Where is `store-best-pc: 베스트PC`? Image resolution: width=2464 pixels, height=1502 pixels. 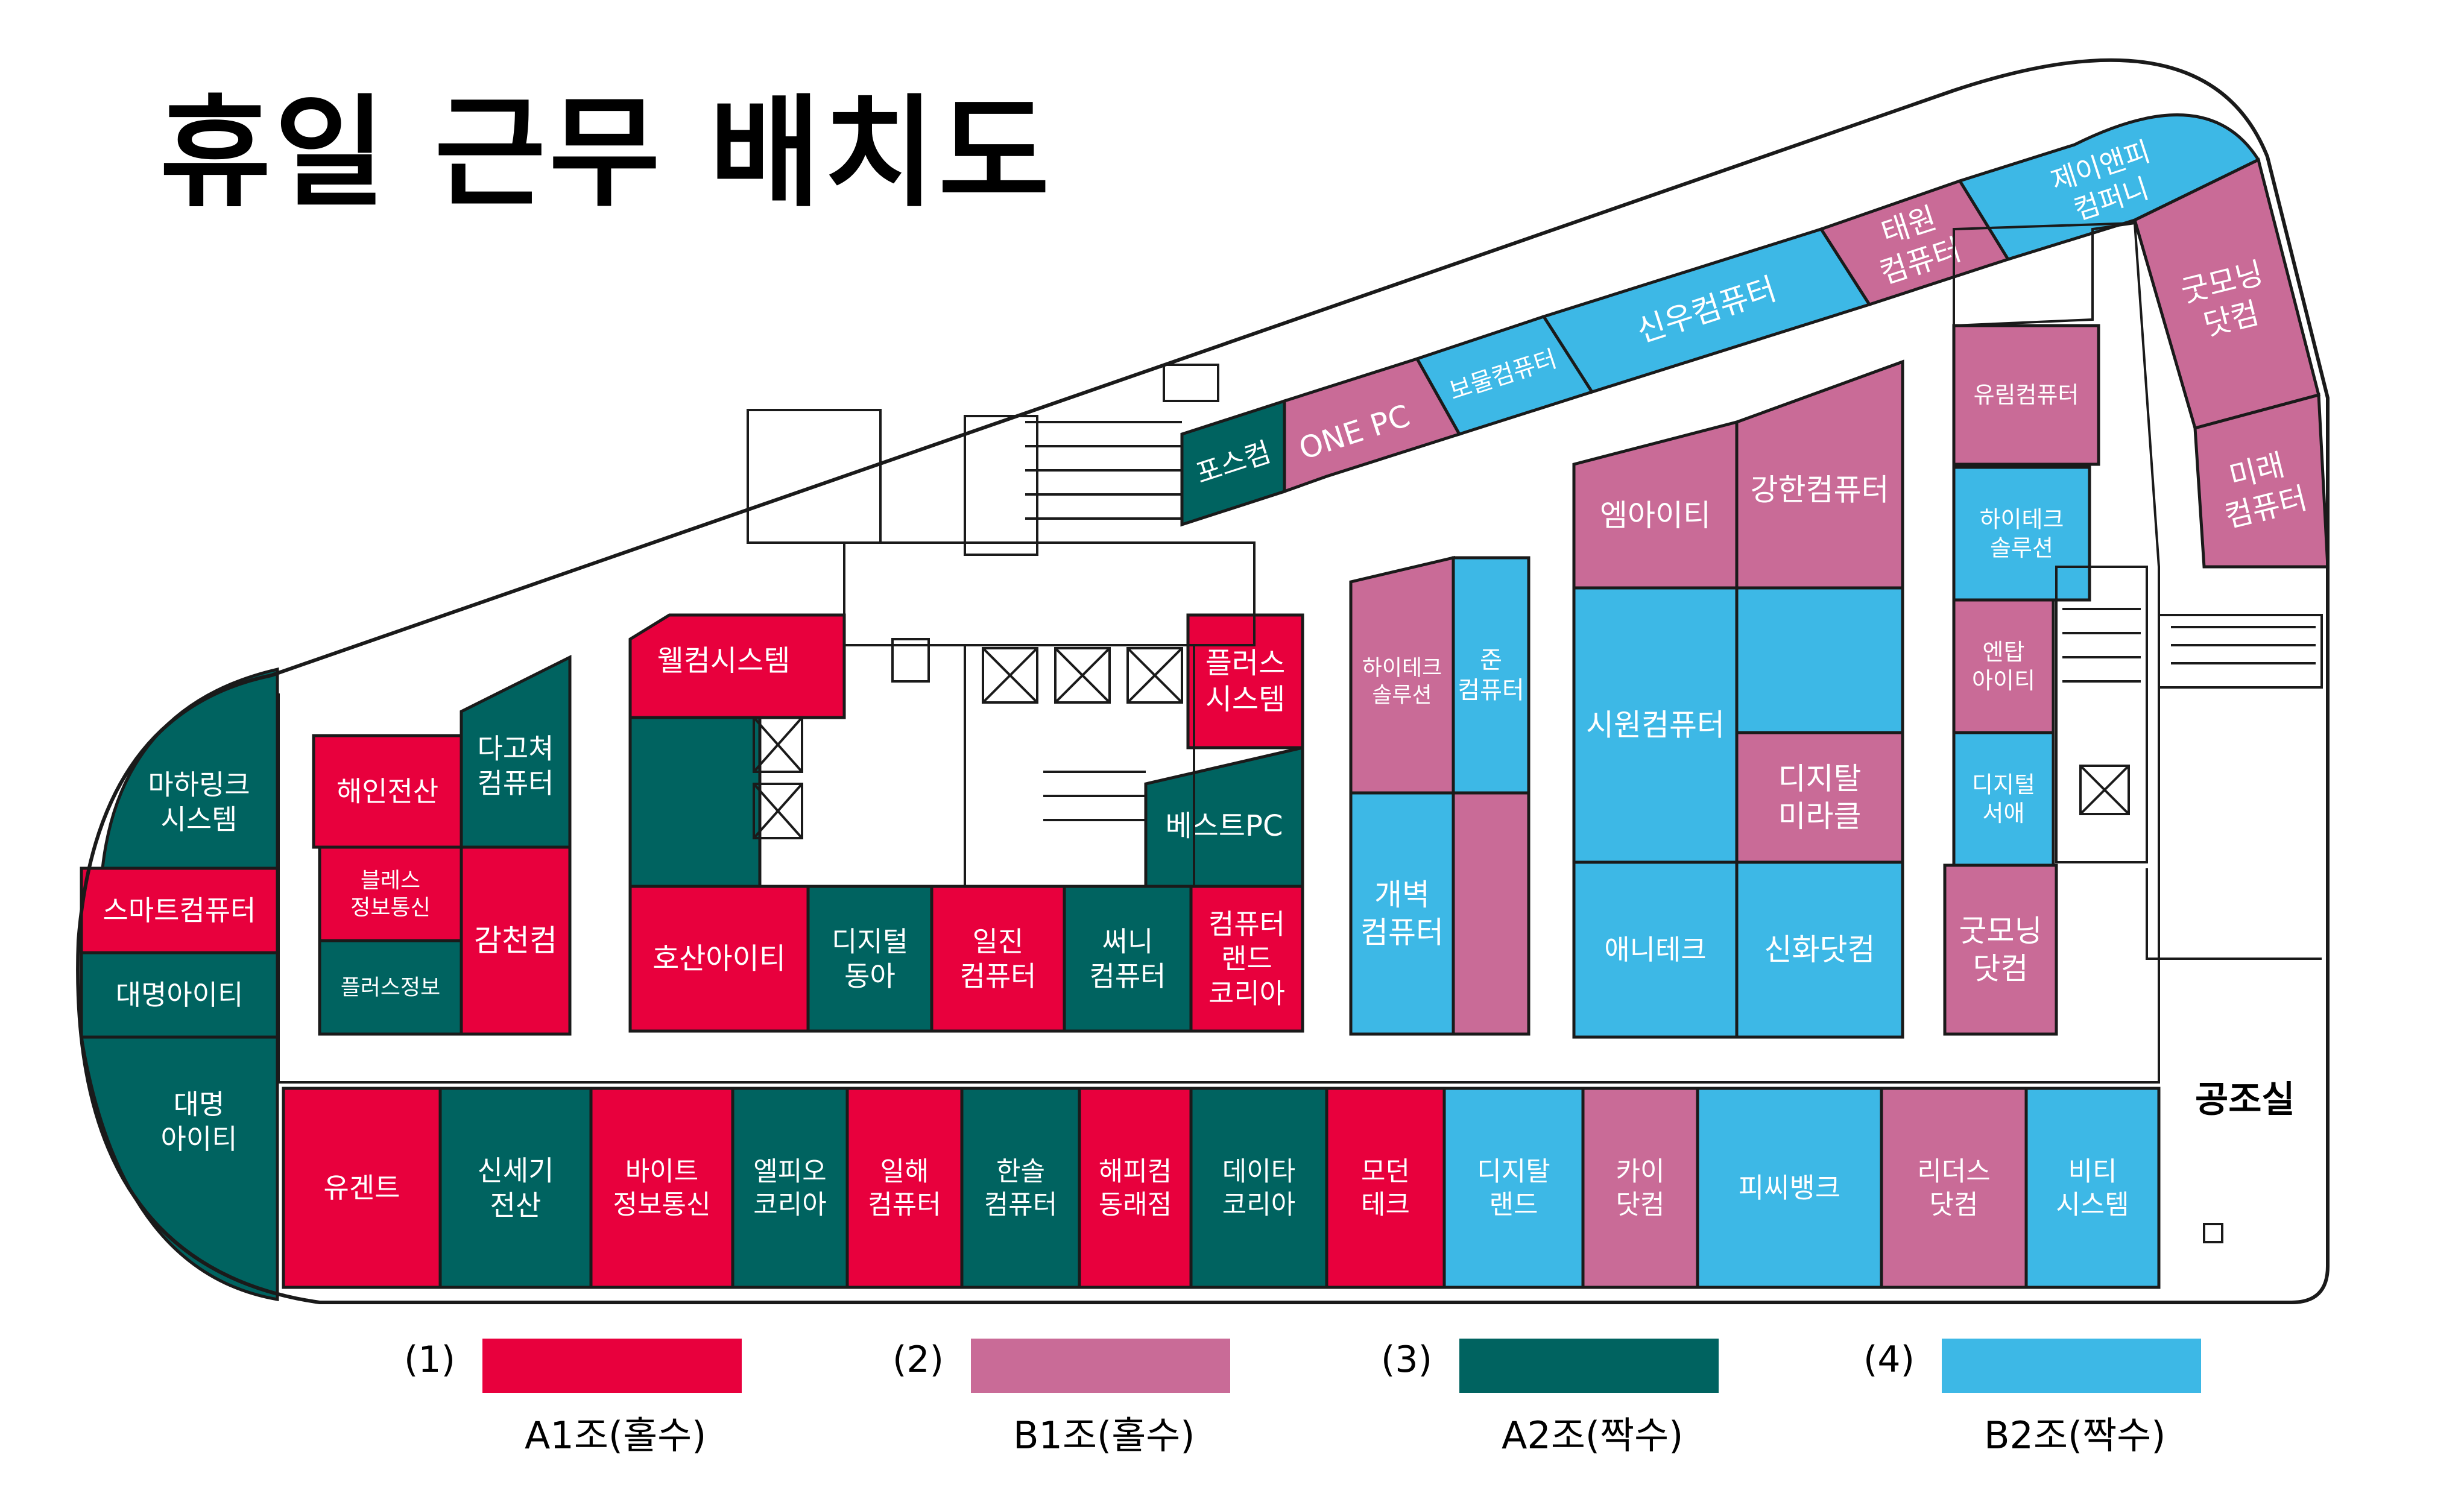
store-best-pc: 베스트PC is located at coordinates (1224, 816).